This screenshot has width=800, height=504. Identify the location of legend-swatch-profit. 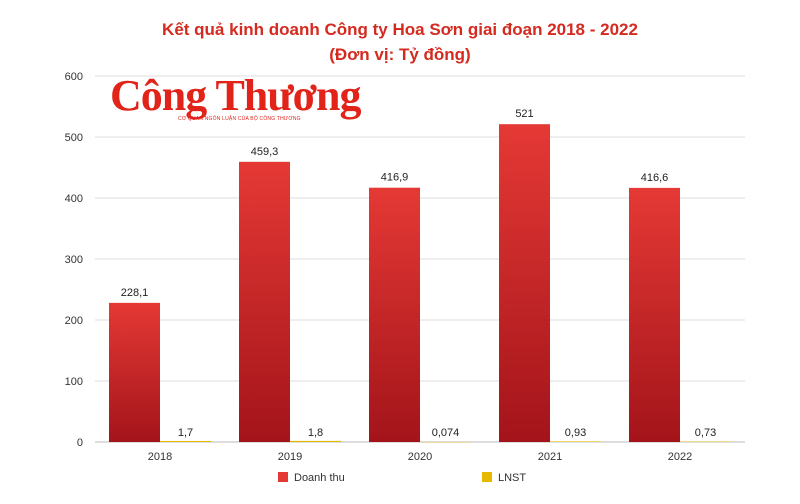
(487, 477).